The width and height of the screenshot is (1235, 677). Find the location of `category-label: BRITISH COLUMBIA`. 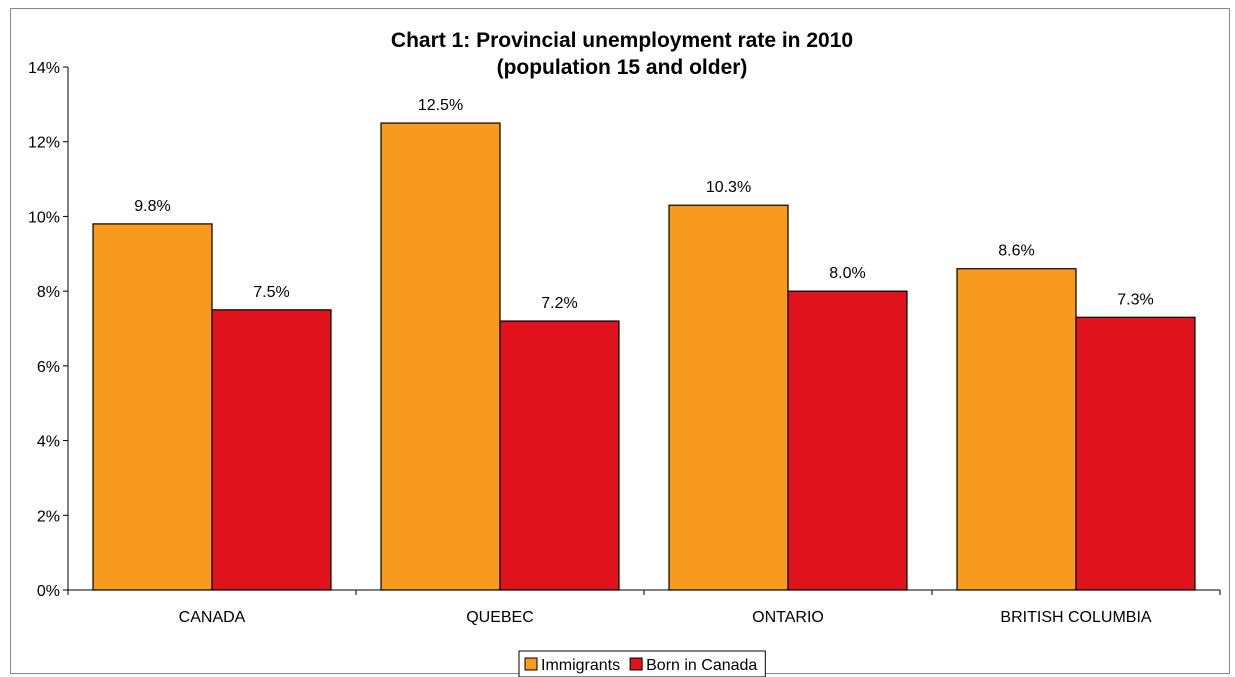

category-label: BRITISH COLUMBIA is located at coordinates (1075, 617).